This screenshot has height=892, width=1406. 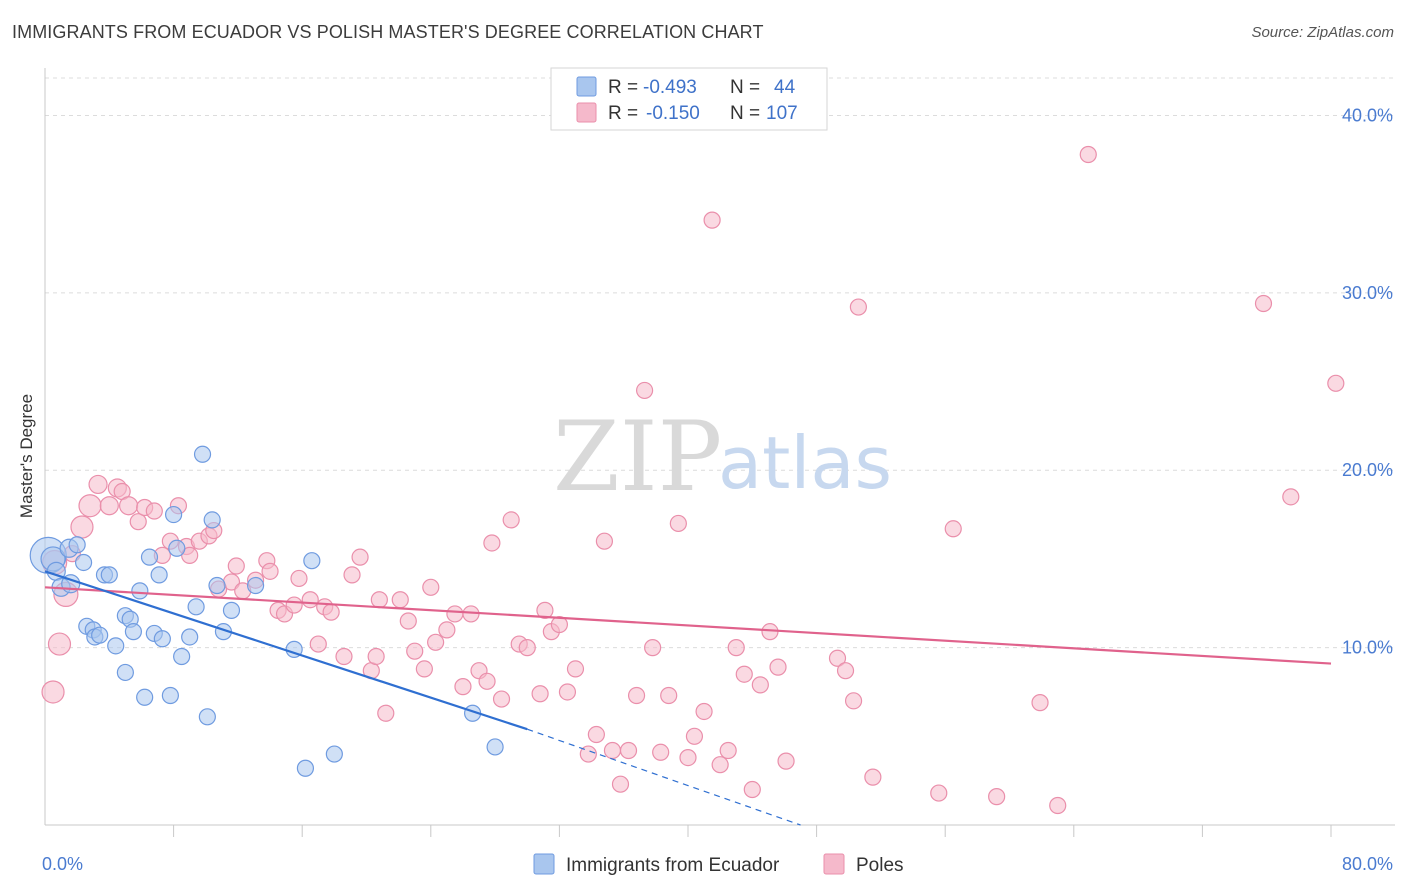 I want to click on y-tick-label: 20.0%, so click(x=1367, y=470).